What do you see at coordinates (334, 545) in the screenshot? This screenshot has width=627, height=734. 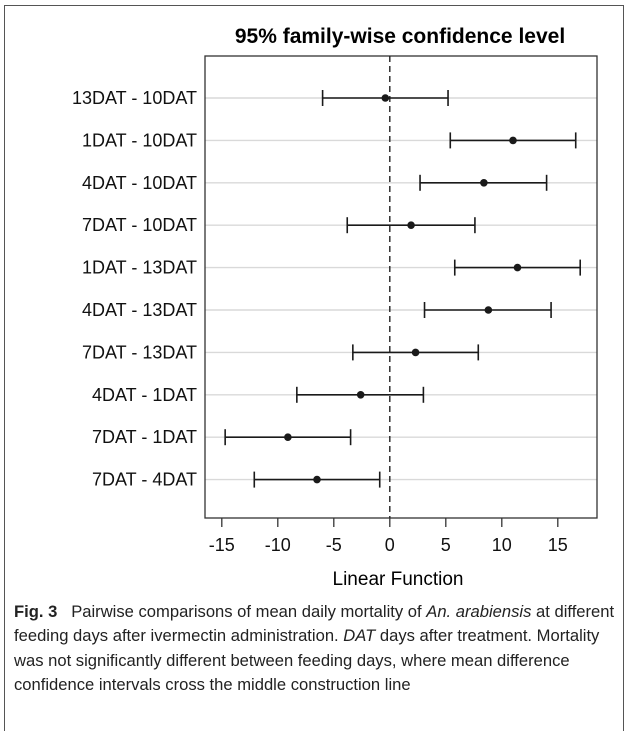 I see `x-tick-label: -5` at bounding box center [334, 545].